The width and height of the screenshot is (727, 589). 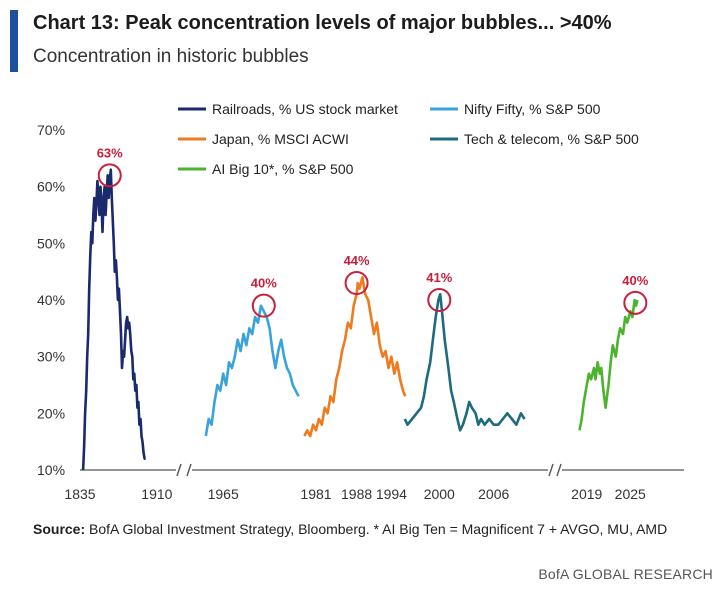 What do you see at coordinates (110, 152) in the screenshot?
I see `peak-label: 63%` at bounding box center [110, 152].